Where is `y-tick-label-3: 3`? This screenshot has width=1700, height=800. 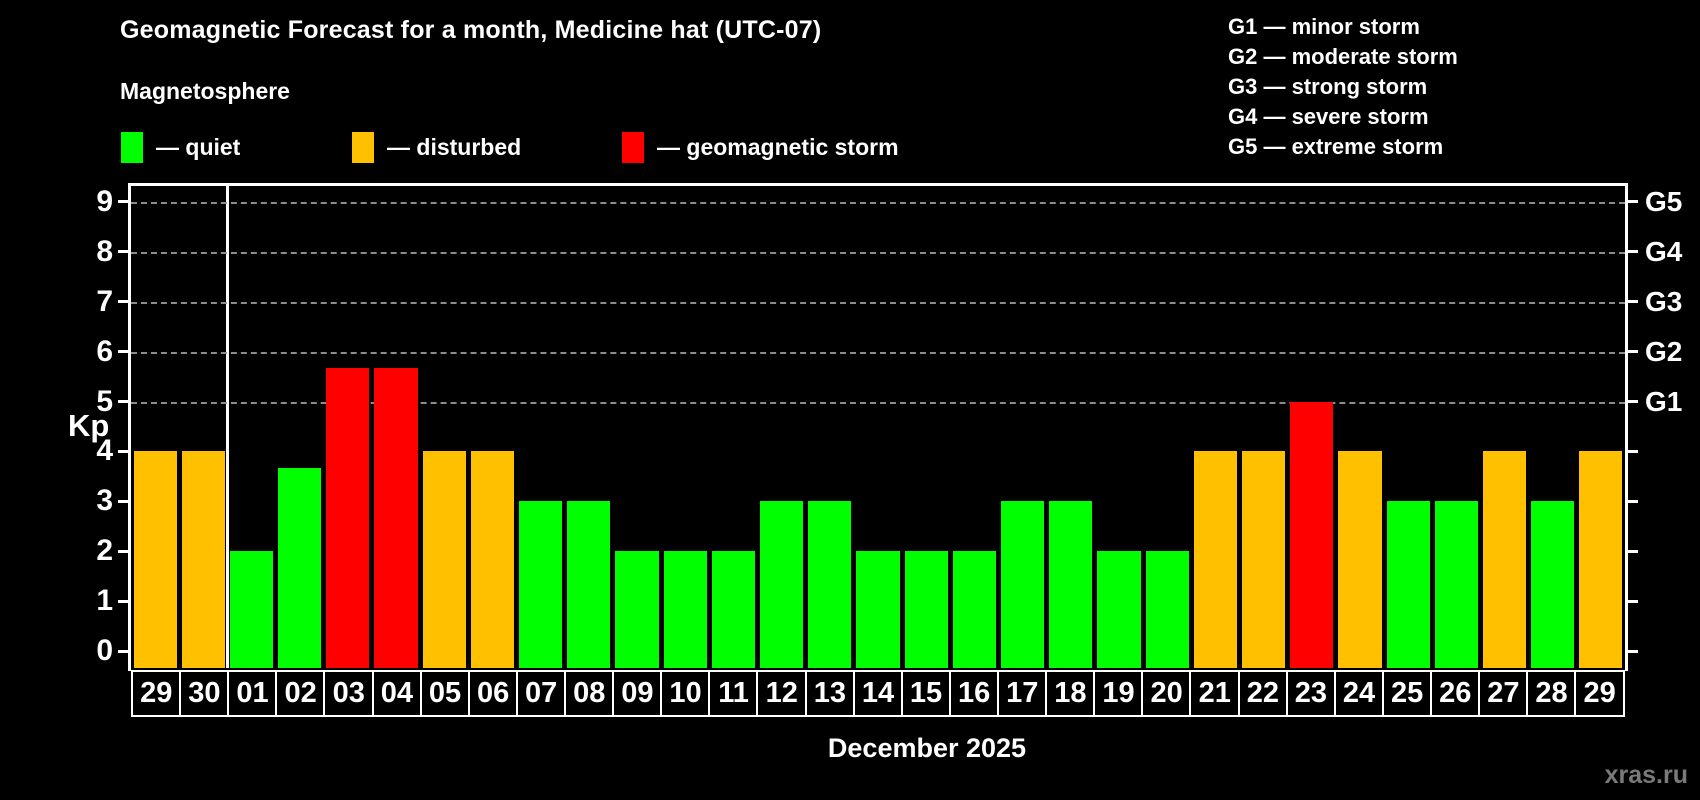
y-tick-label-3: 3 is located at coordinates (104, 501).